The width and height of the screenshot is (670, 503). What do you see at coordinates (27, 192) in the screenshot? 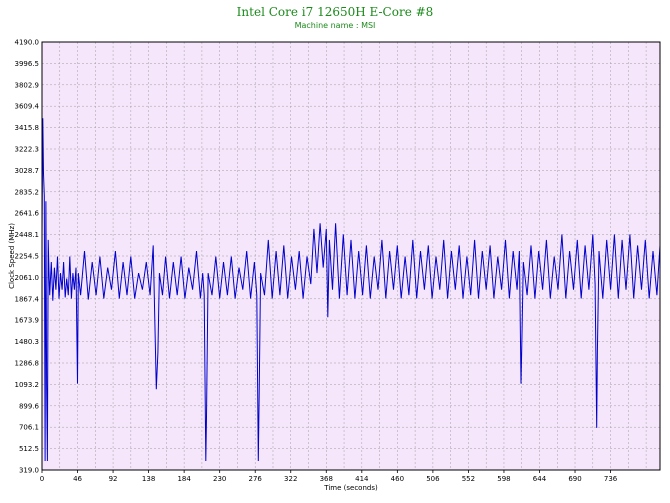
I see `y-tick-label: 2835.2` at bounding box center [27, 192].